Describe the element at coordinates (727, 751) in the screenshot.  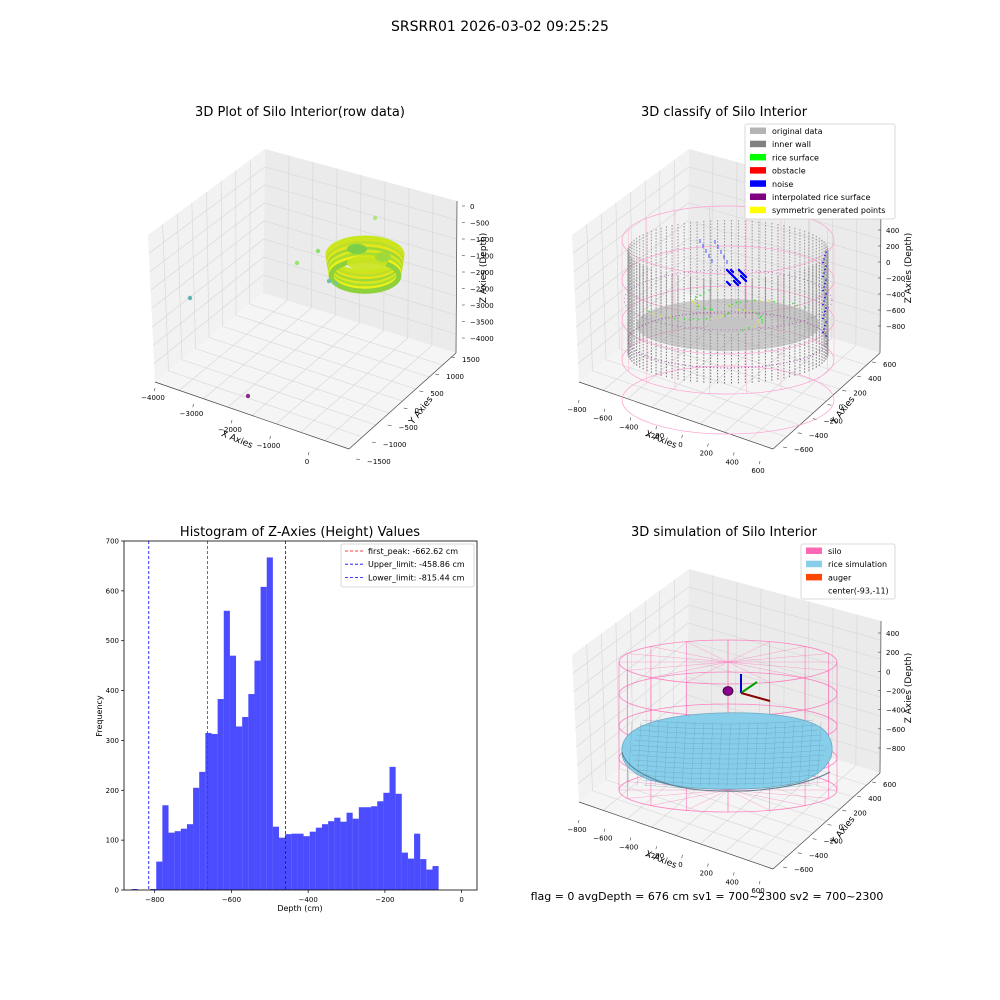
I see `rice-surface-body` at that location.